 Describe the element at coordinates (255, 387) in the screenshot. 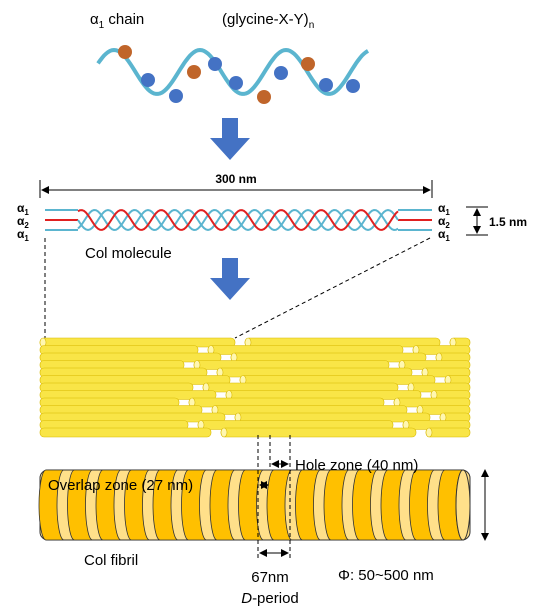

I see `fibril-rods` at that location.